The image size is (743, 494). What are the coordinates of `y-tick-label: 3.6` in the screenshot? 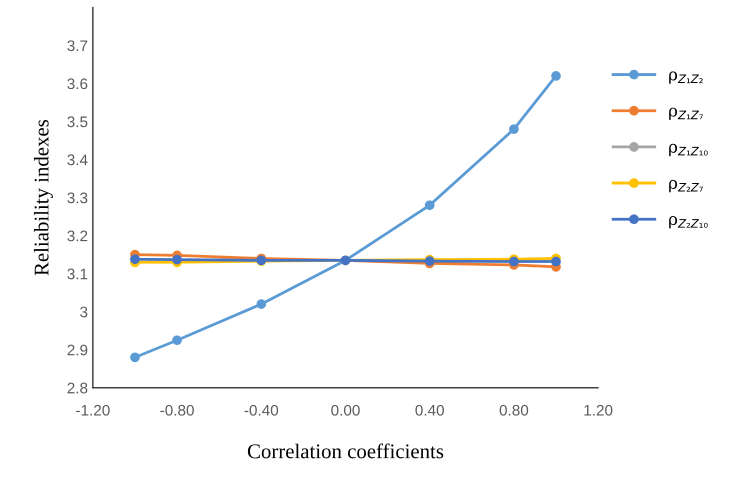 It's located at (77, 84).